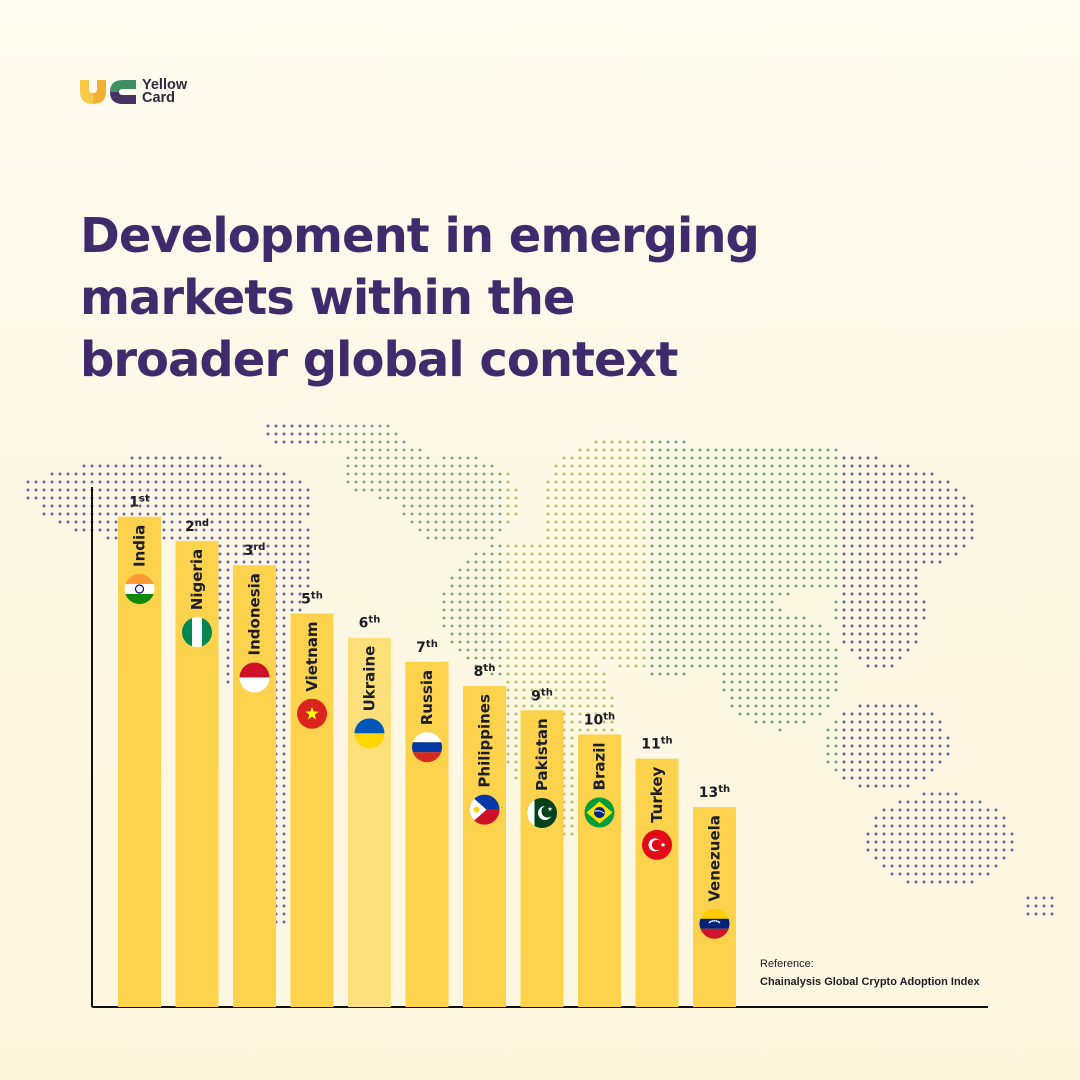 This screenshot has width=1080, height=1080. What do you see at coordinates (255, 614) in the screenshot?
I see `country-label-indonesia: Indonesia` at bounding box center [255, 614].